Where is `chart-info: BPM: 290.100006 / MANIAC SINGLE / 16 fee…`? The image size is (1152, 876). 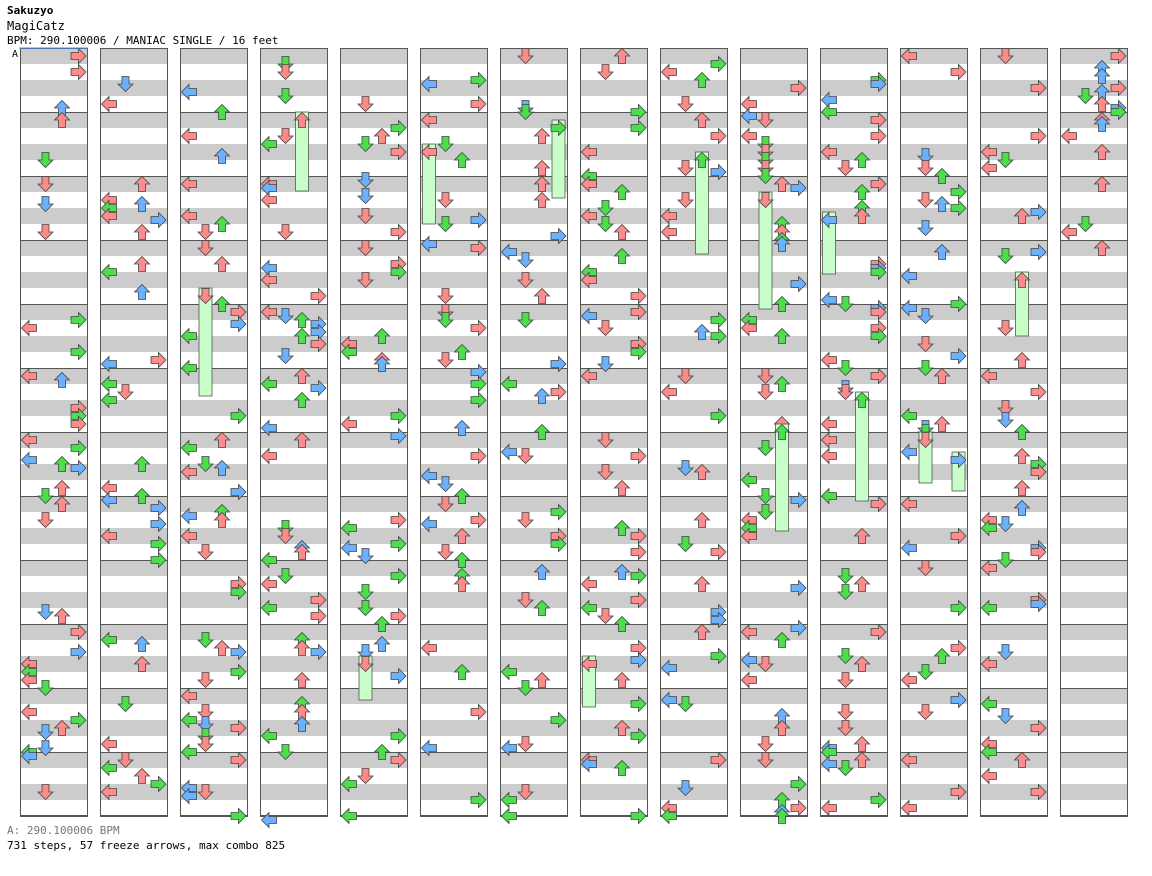 chart-info: BPM: 290.100006 / MANIAC SINGLE / 16 fee… is located at coordinates (143, 40).